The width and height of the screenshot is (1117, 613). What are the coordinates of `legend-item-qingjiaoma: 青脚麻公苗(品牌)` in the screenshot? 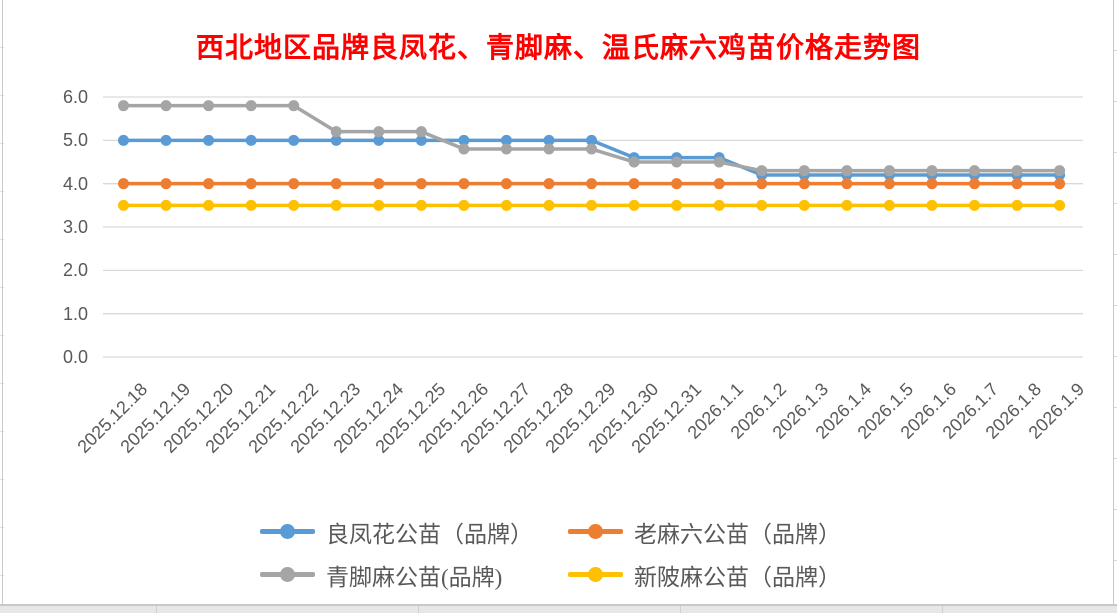 It's located at (414, 575).